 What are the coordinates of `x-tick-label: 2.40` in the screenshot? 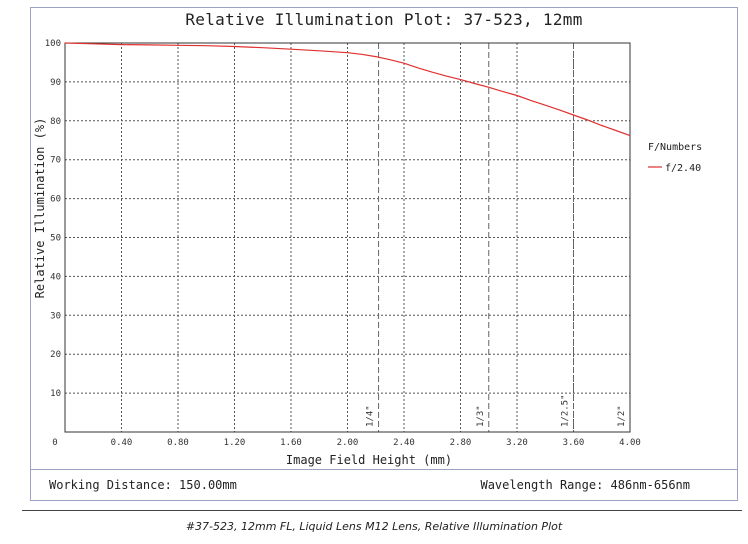 It's located at (404, 443).